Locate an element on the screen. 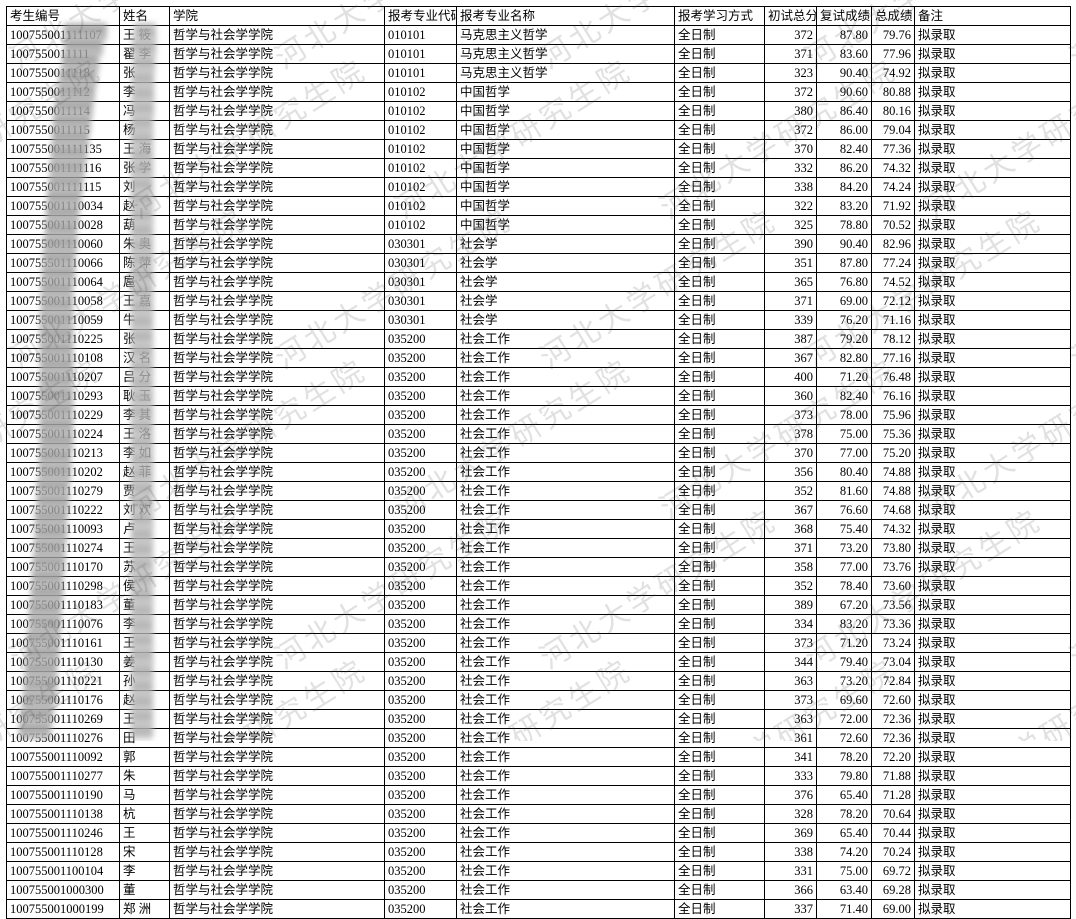 The height and width of the screenshot is (919, 1076). cell-name: 苏 is located at coordinates (144, 567).